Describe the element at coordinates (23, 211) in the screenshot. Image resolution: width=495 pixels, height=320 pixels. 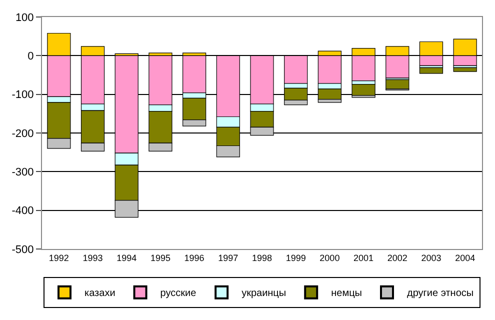
I see `y-tick-label: -400` at that location.